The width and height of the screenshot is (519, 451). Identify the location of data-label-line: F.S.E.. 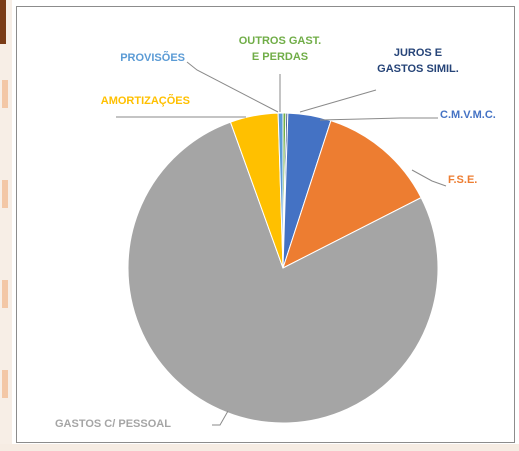
(462, 180).